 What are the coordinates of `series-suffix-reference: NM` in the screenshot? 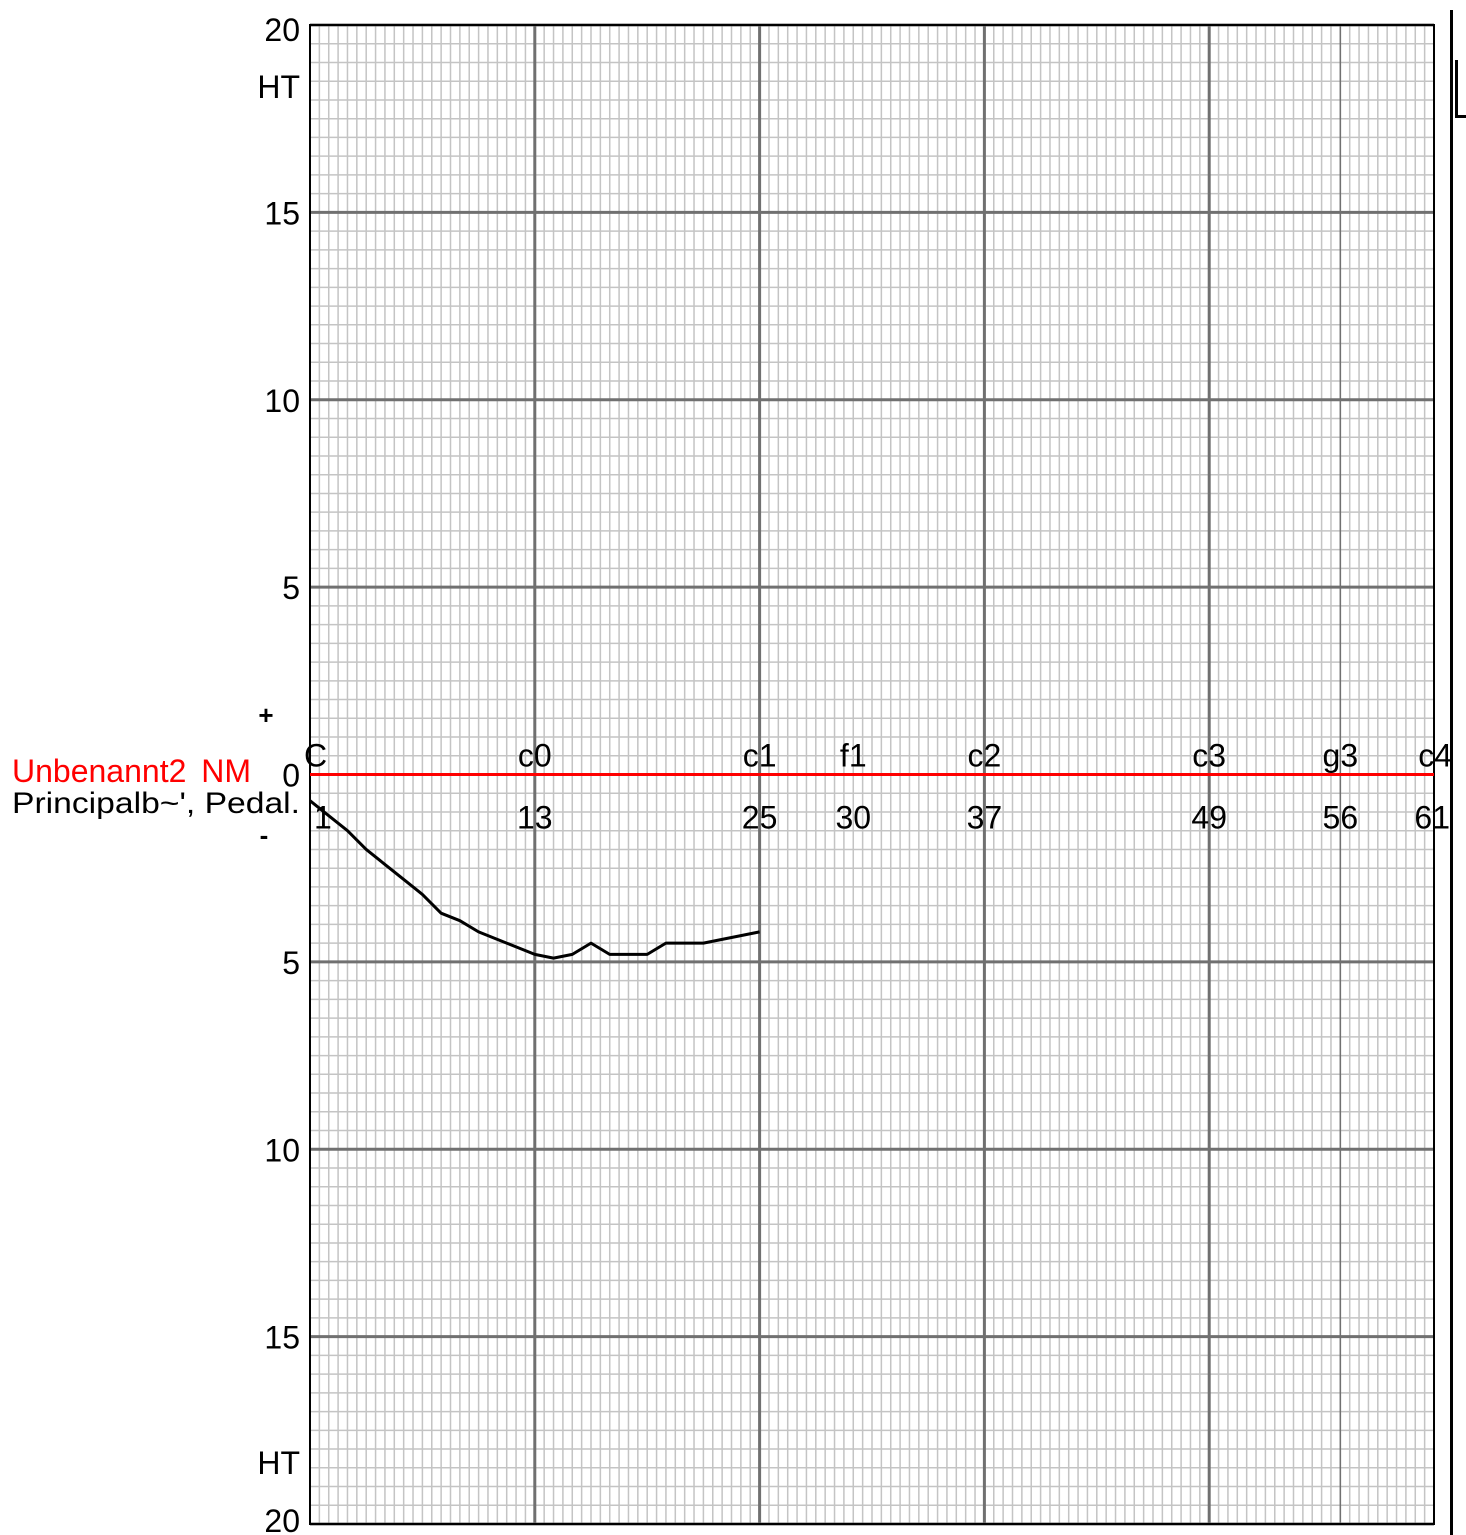 It's located at (226, 771).